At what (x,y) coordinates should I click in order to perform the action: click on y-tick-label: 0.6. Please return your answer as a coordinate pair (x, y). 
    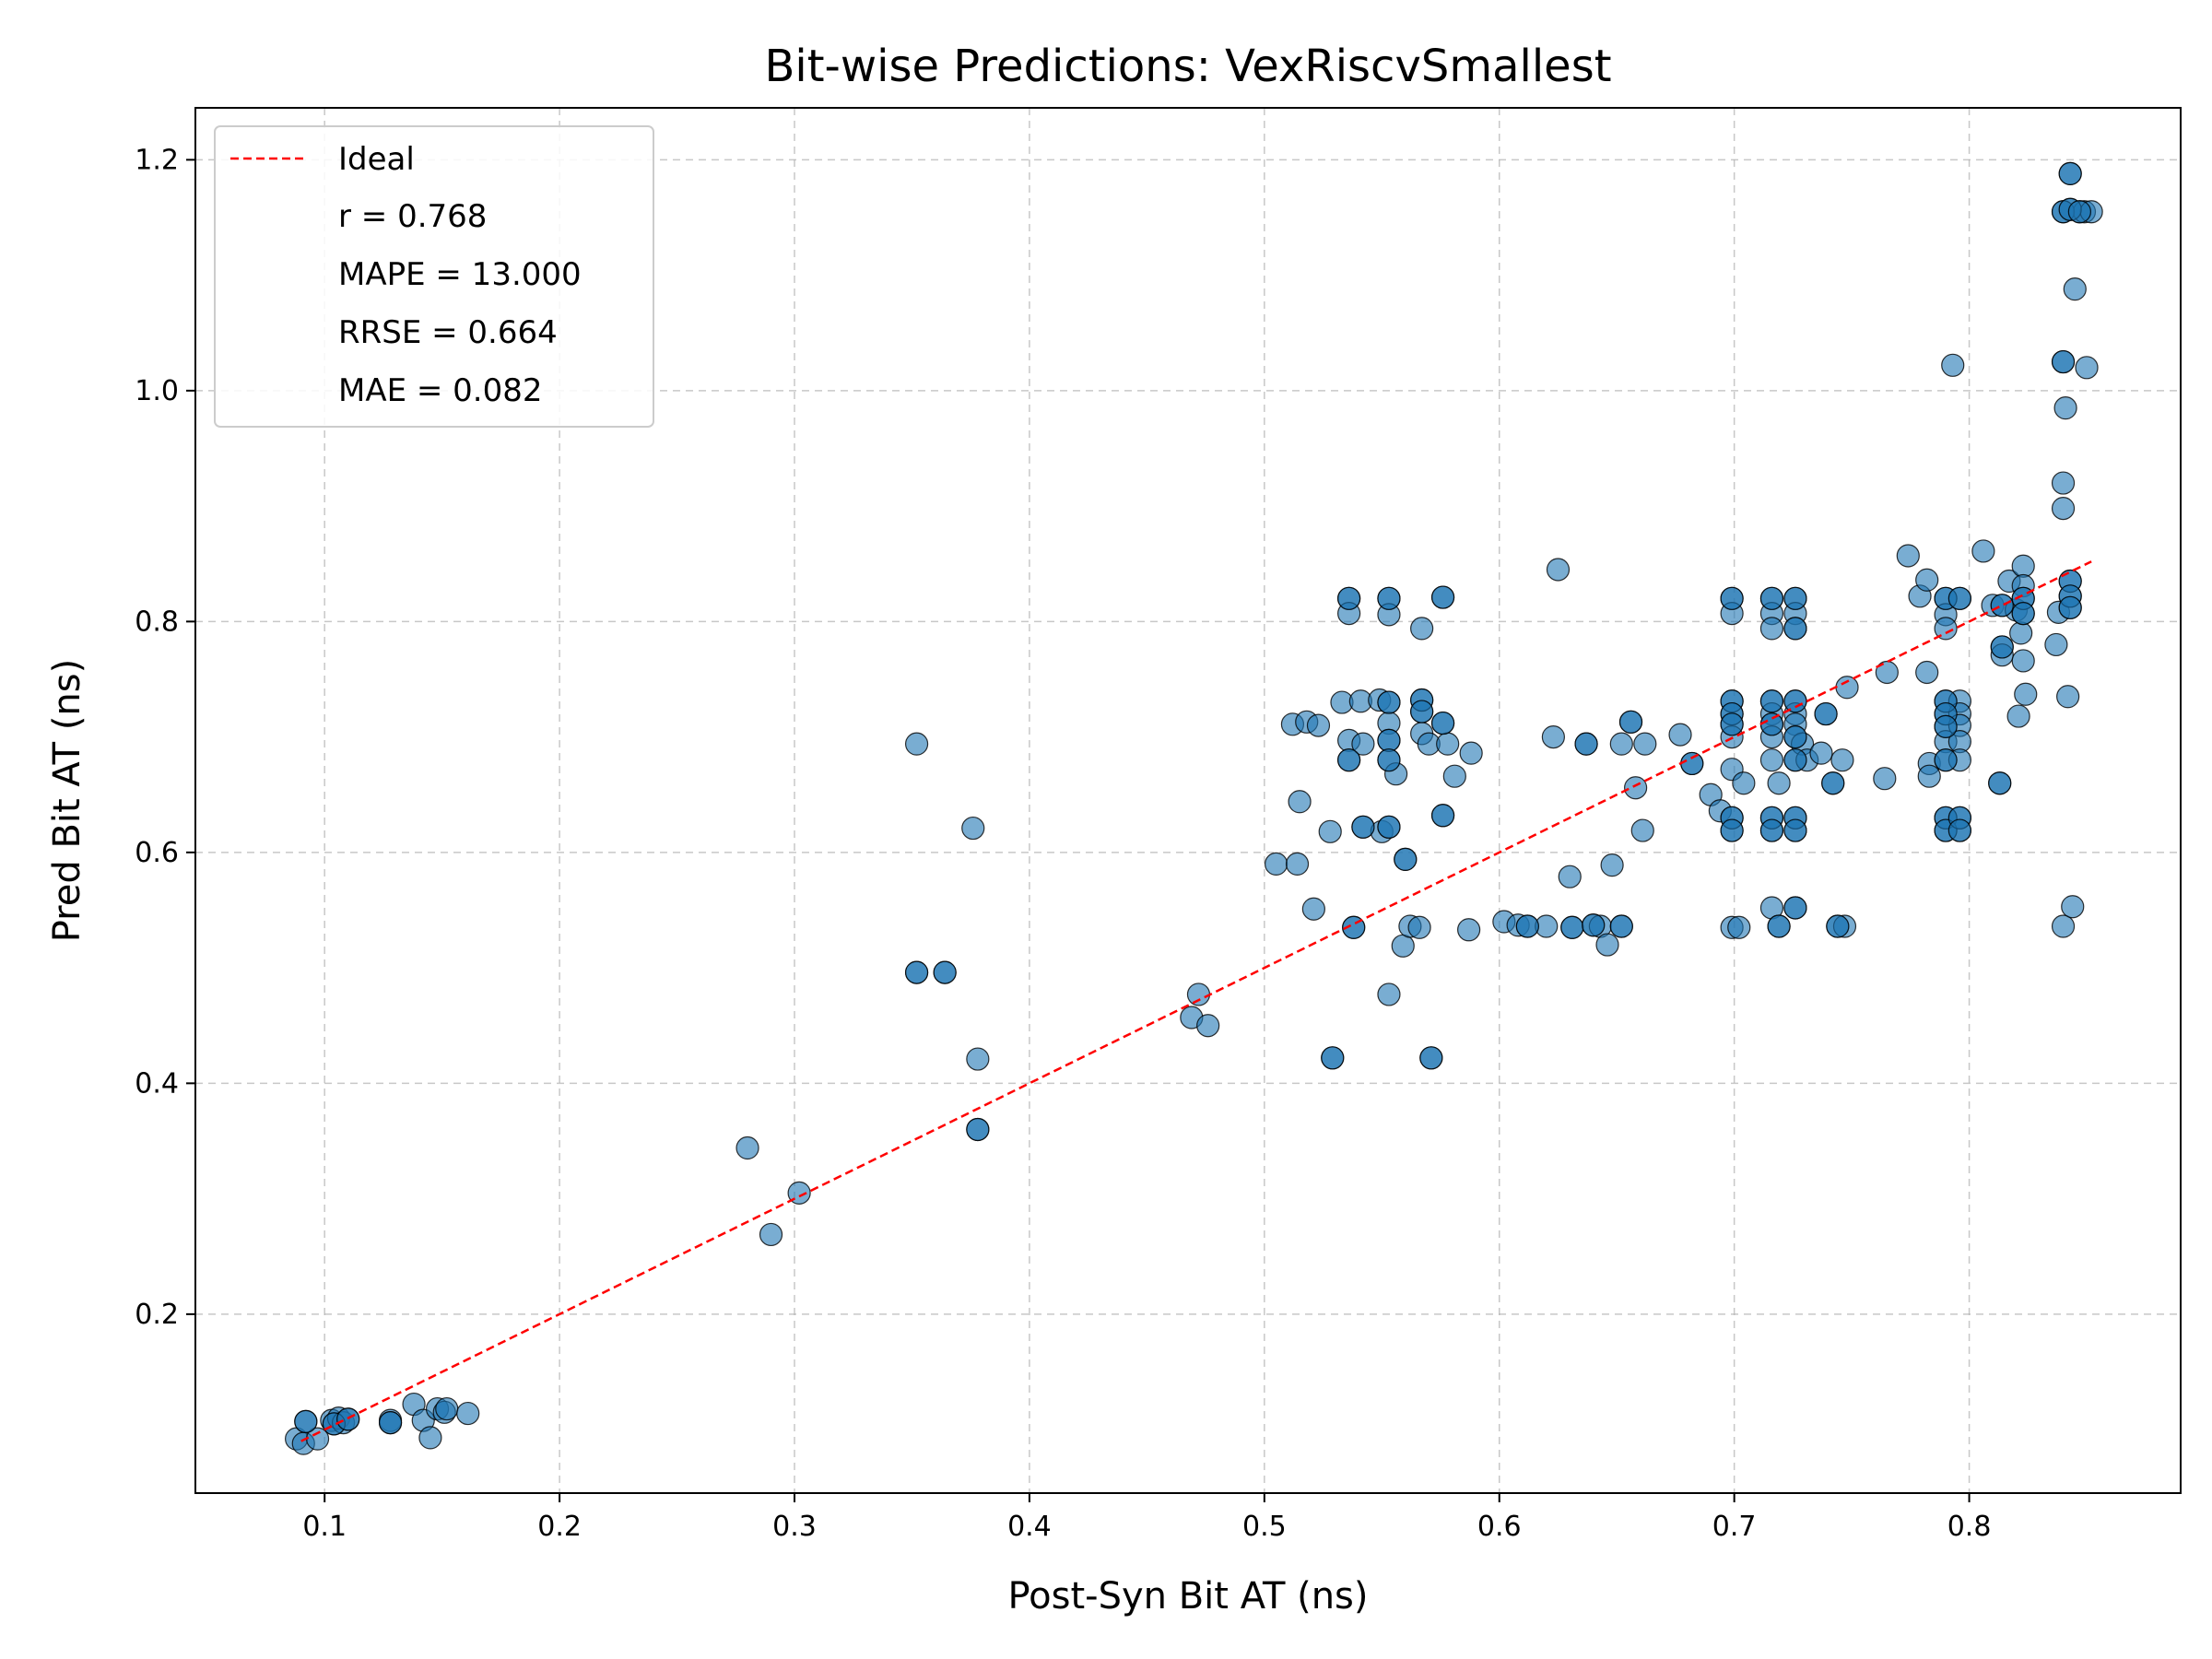
    Looking at the image, I should click on (157, 853).